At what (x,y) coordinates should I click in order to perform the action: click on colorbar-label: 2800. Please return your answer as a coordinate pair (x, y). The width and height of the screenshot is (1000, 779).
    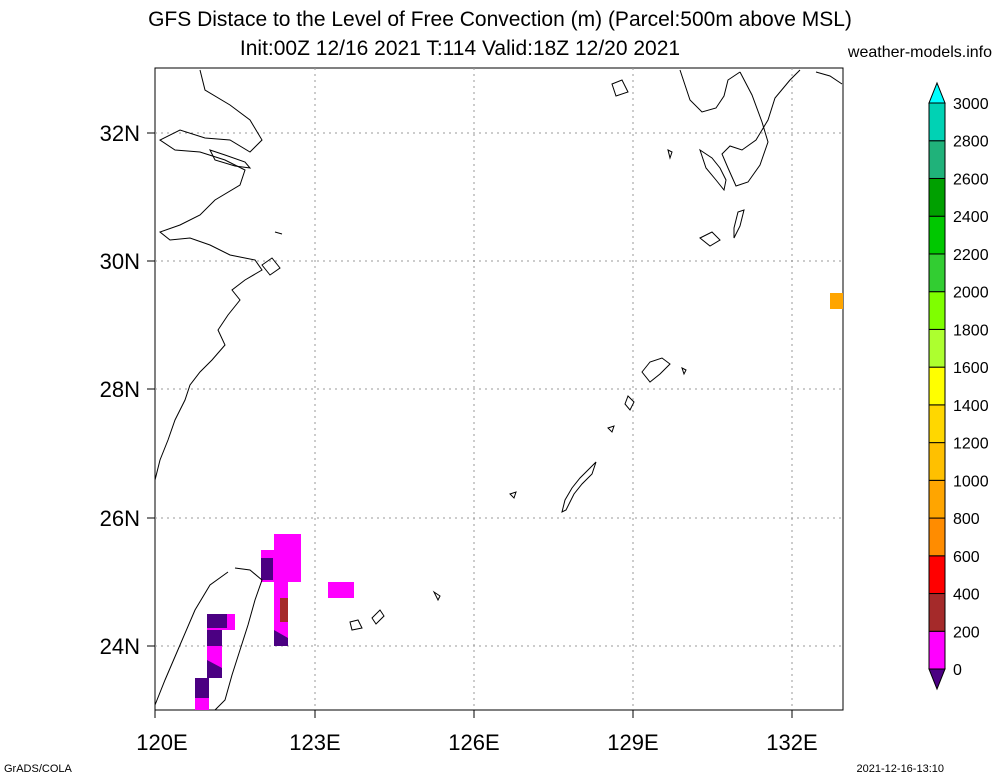
    Looking at the image, I should click on (971, 142).